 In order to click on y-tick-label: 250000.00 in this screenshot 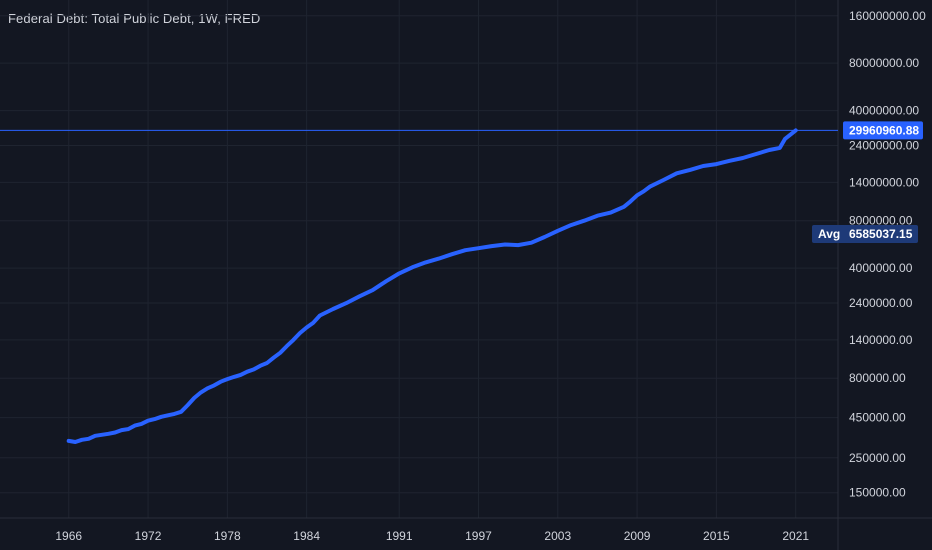, I will do `click(877, 458)`.